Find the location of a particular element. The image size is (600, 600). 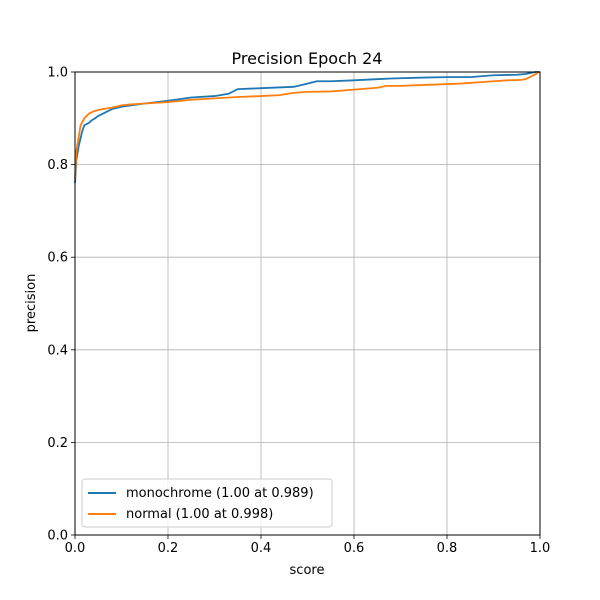

y-tick-label: 0.6 is located at coordinates (57, 258).